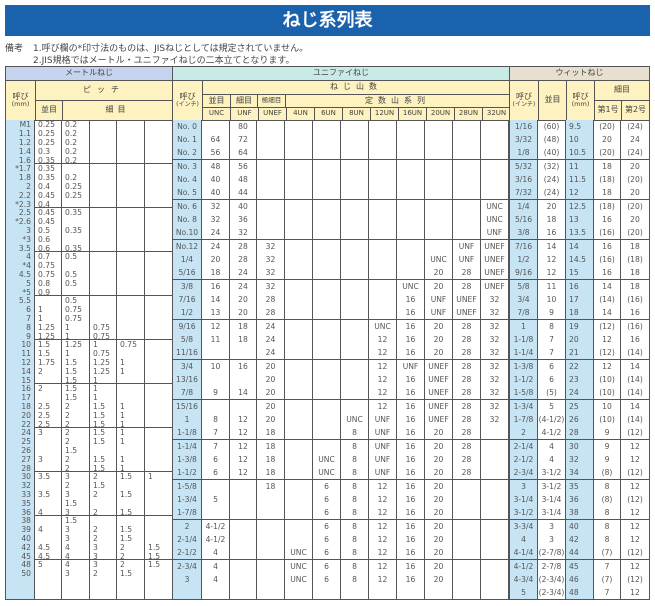 The image size is (655, 606). I want to click on value-cell: 30, so click(580, 446).